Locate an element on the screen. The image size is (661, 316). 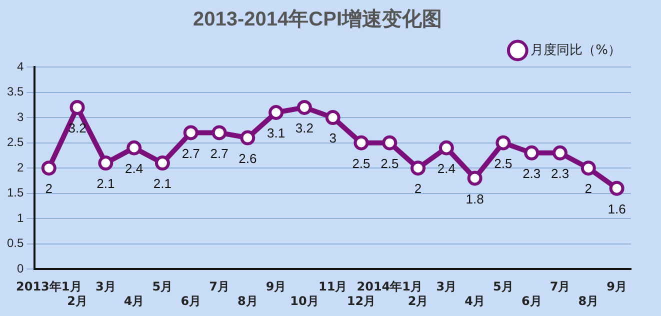
data-label: 1.8 is located at coordinates (475, 198).